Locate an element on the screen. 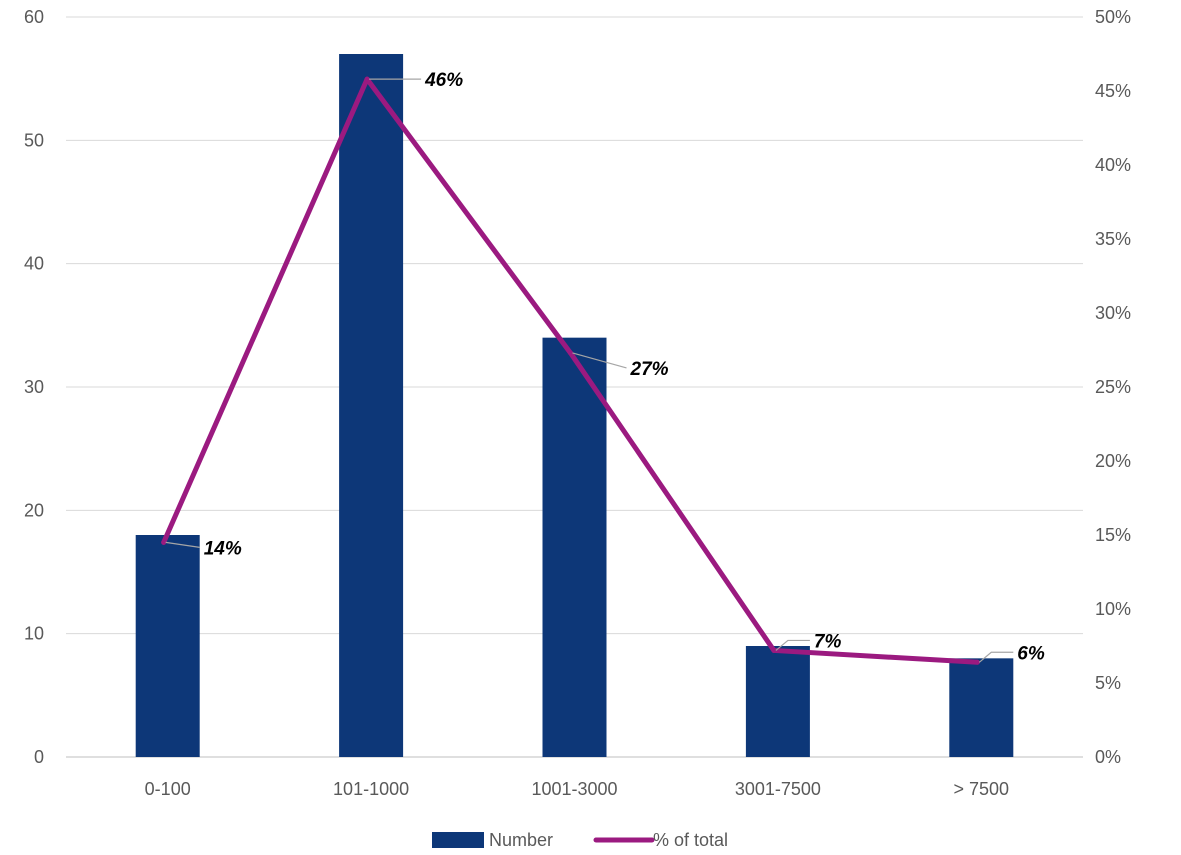 The image size is (1181, 855). right-tick-label: 10% is located at coordinates (1113, 609).